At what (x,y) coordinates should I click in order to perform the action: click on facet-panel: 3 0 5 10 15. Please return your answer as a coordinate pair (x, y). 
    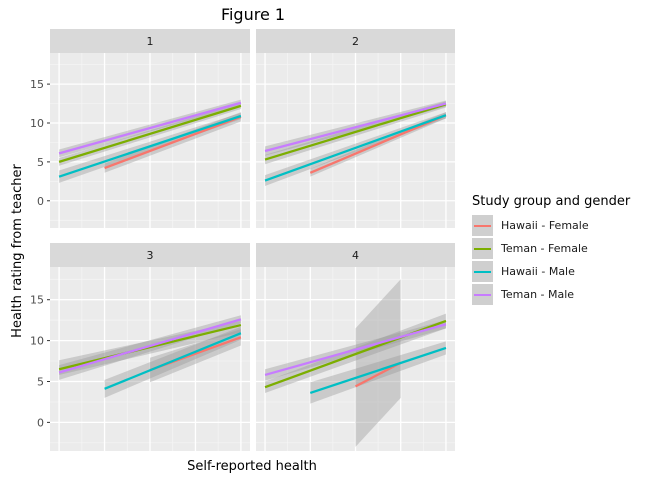
    Looking at the image, I should click on (140, 347).